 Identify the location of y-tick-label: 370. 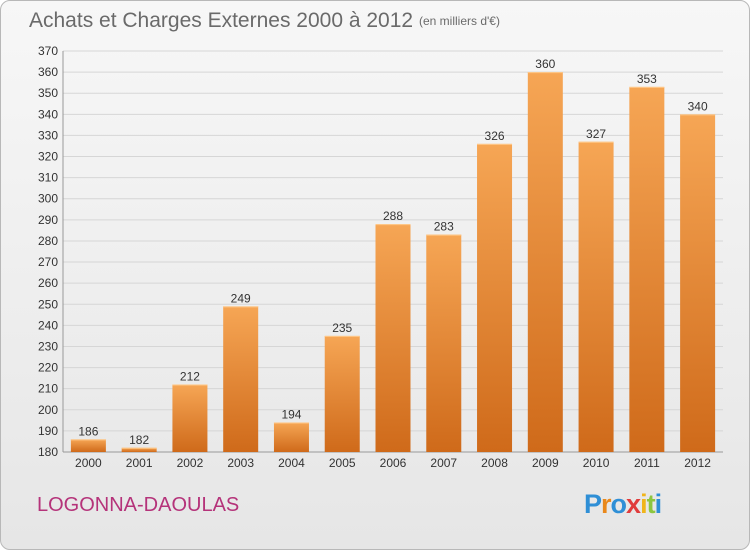
(48, 51).